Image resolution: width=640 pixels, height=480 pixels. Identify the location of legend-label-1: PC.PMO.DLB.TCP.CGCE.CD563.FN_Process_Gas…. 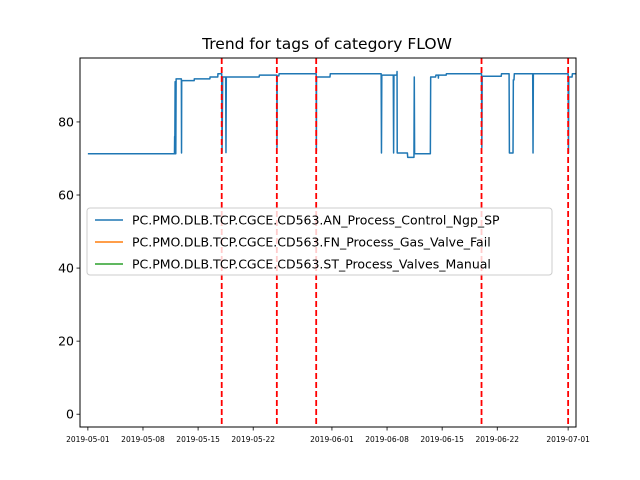
(311, 242).